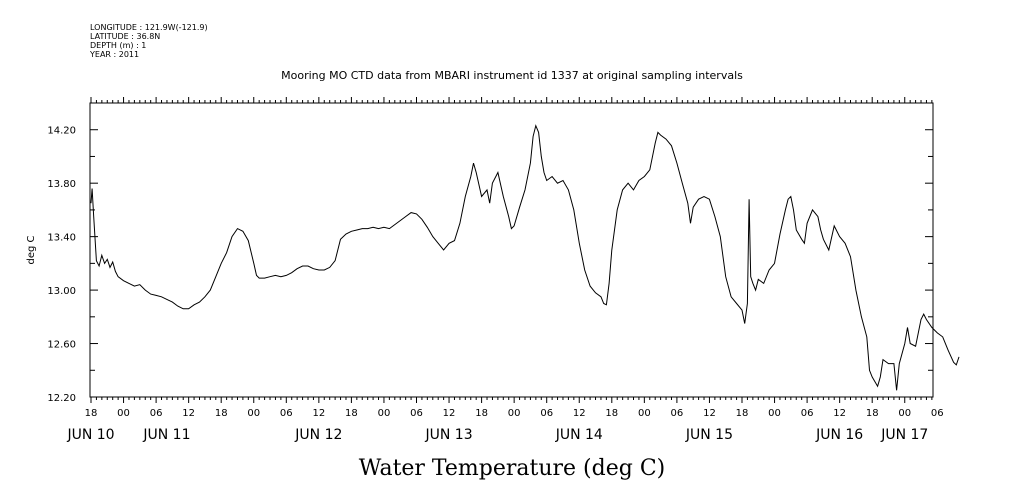 The image size is (1009, 504). What do you see at coordinates (90, 435) in the screenshot?
I see `x-day-label: JUN 10` at bounding box center [90, 435].